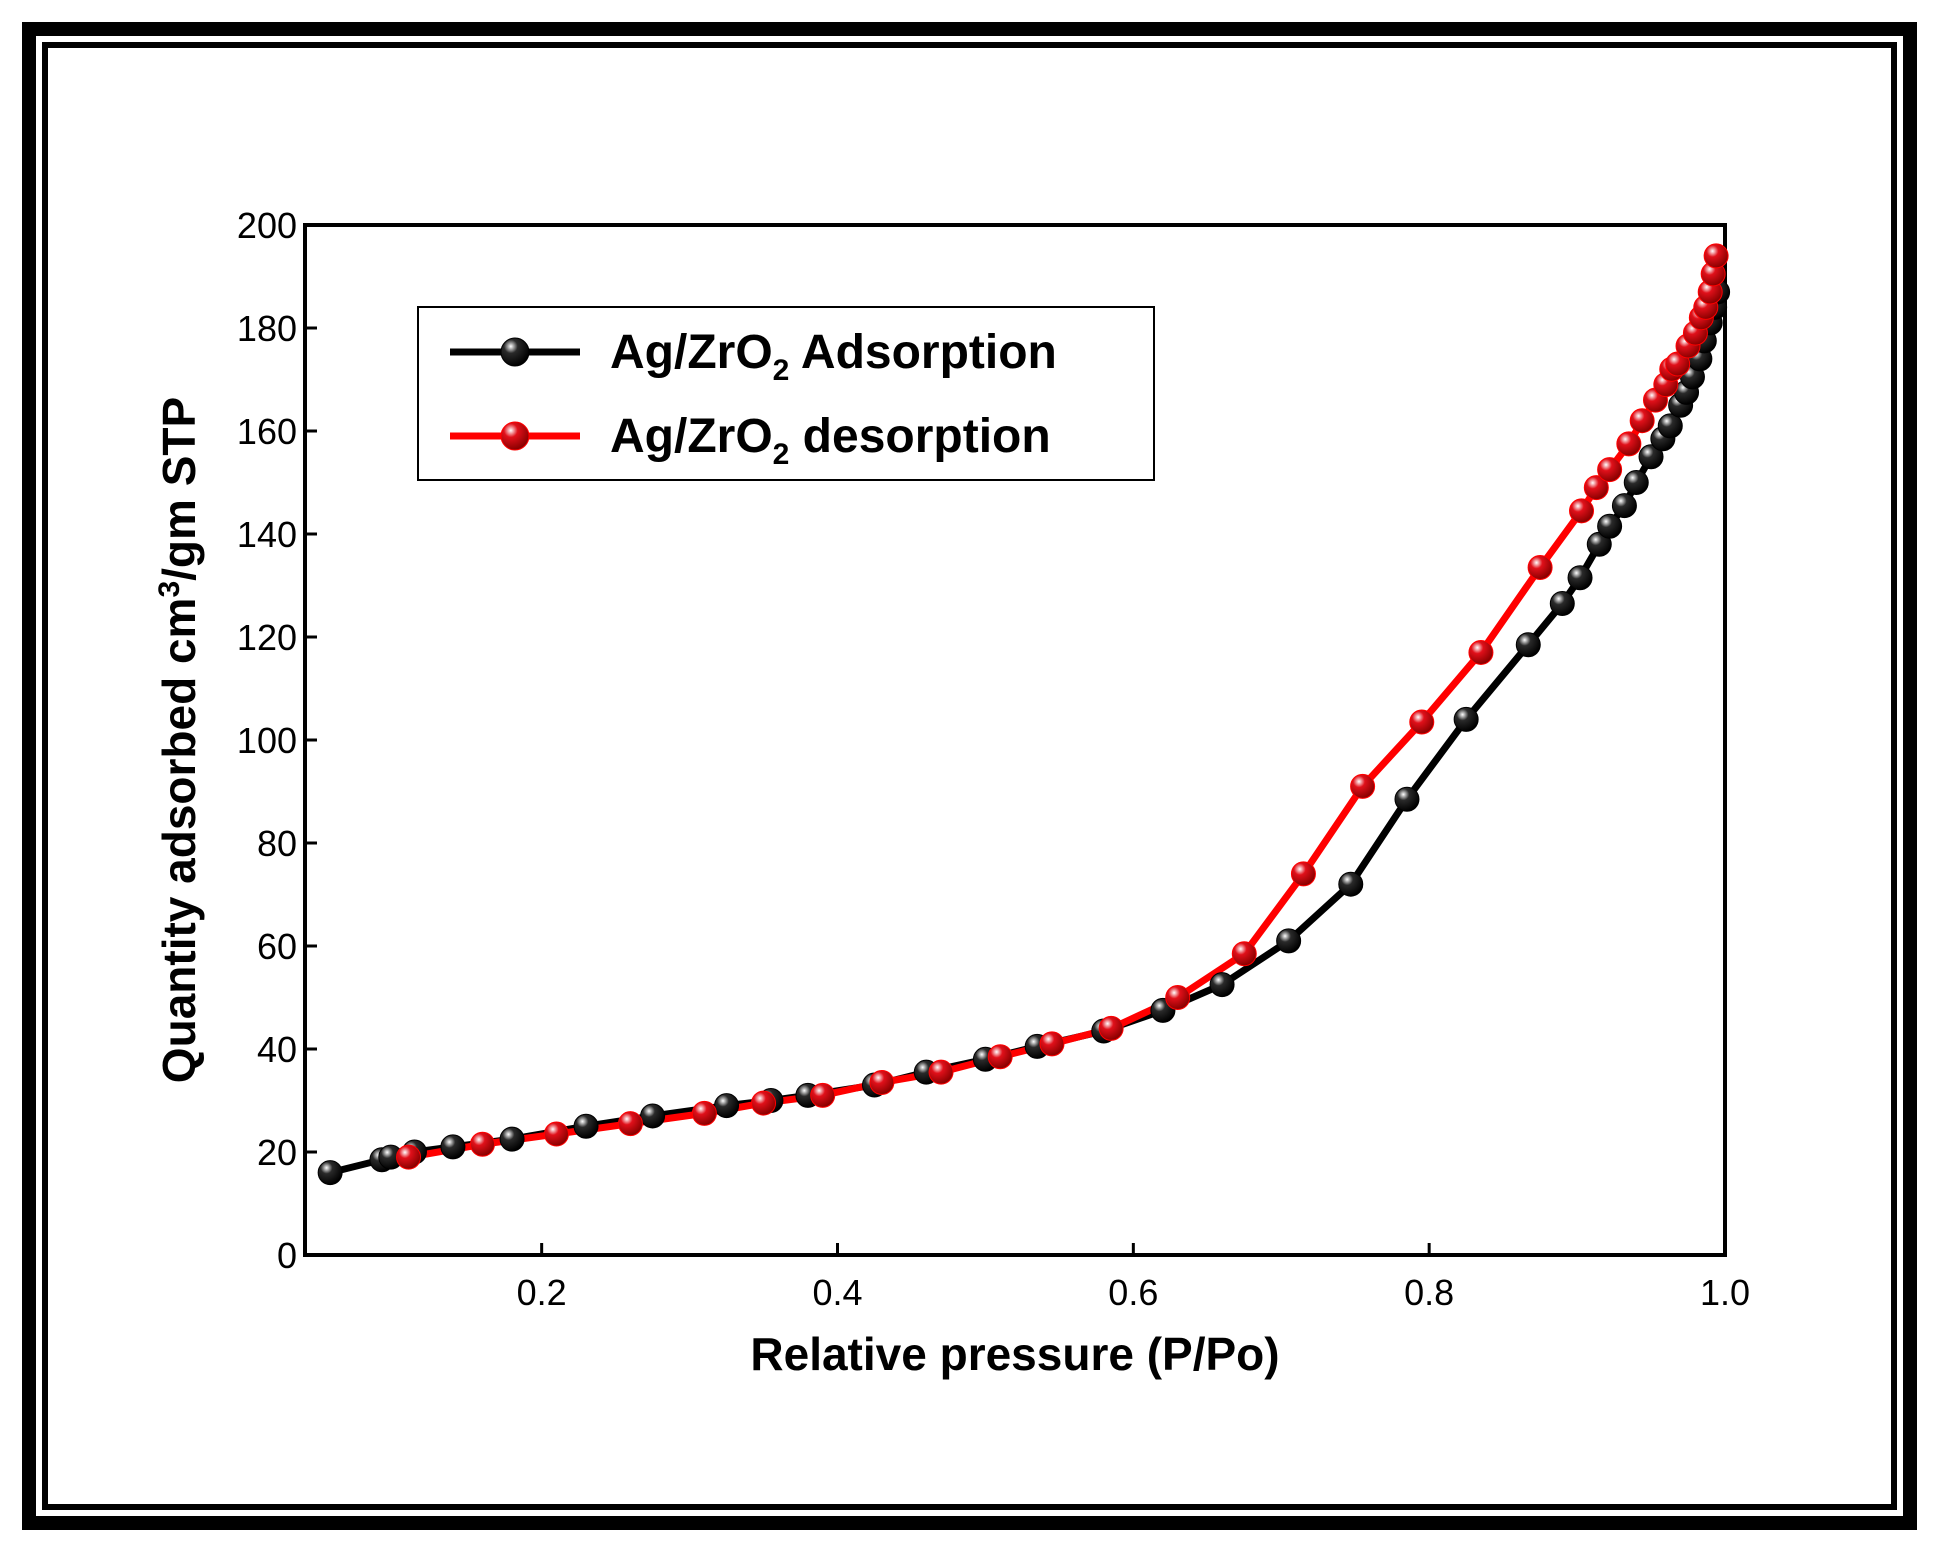 Image resolution: width=1954 pixels, height=1556 pixels. I want to click on x-tick-label: 1.0, so click(1725, 1292).